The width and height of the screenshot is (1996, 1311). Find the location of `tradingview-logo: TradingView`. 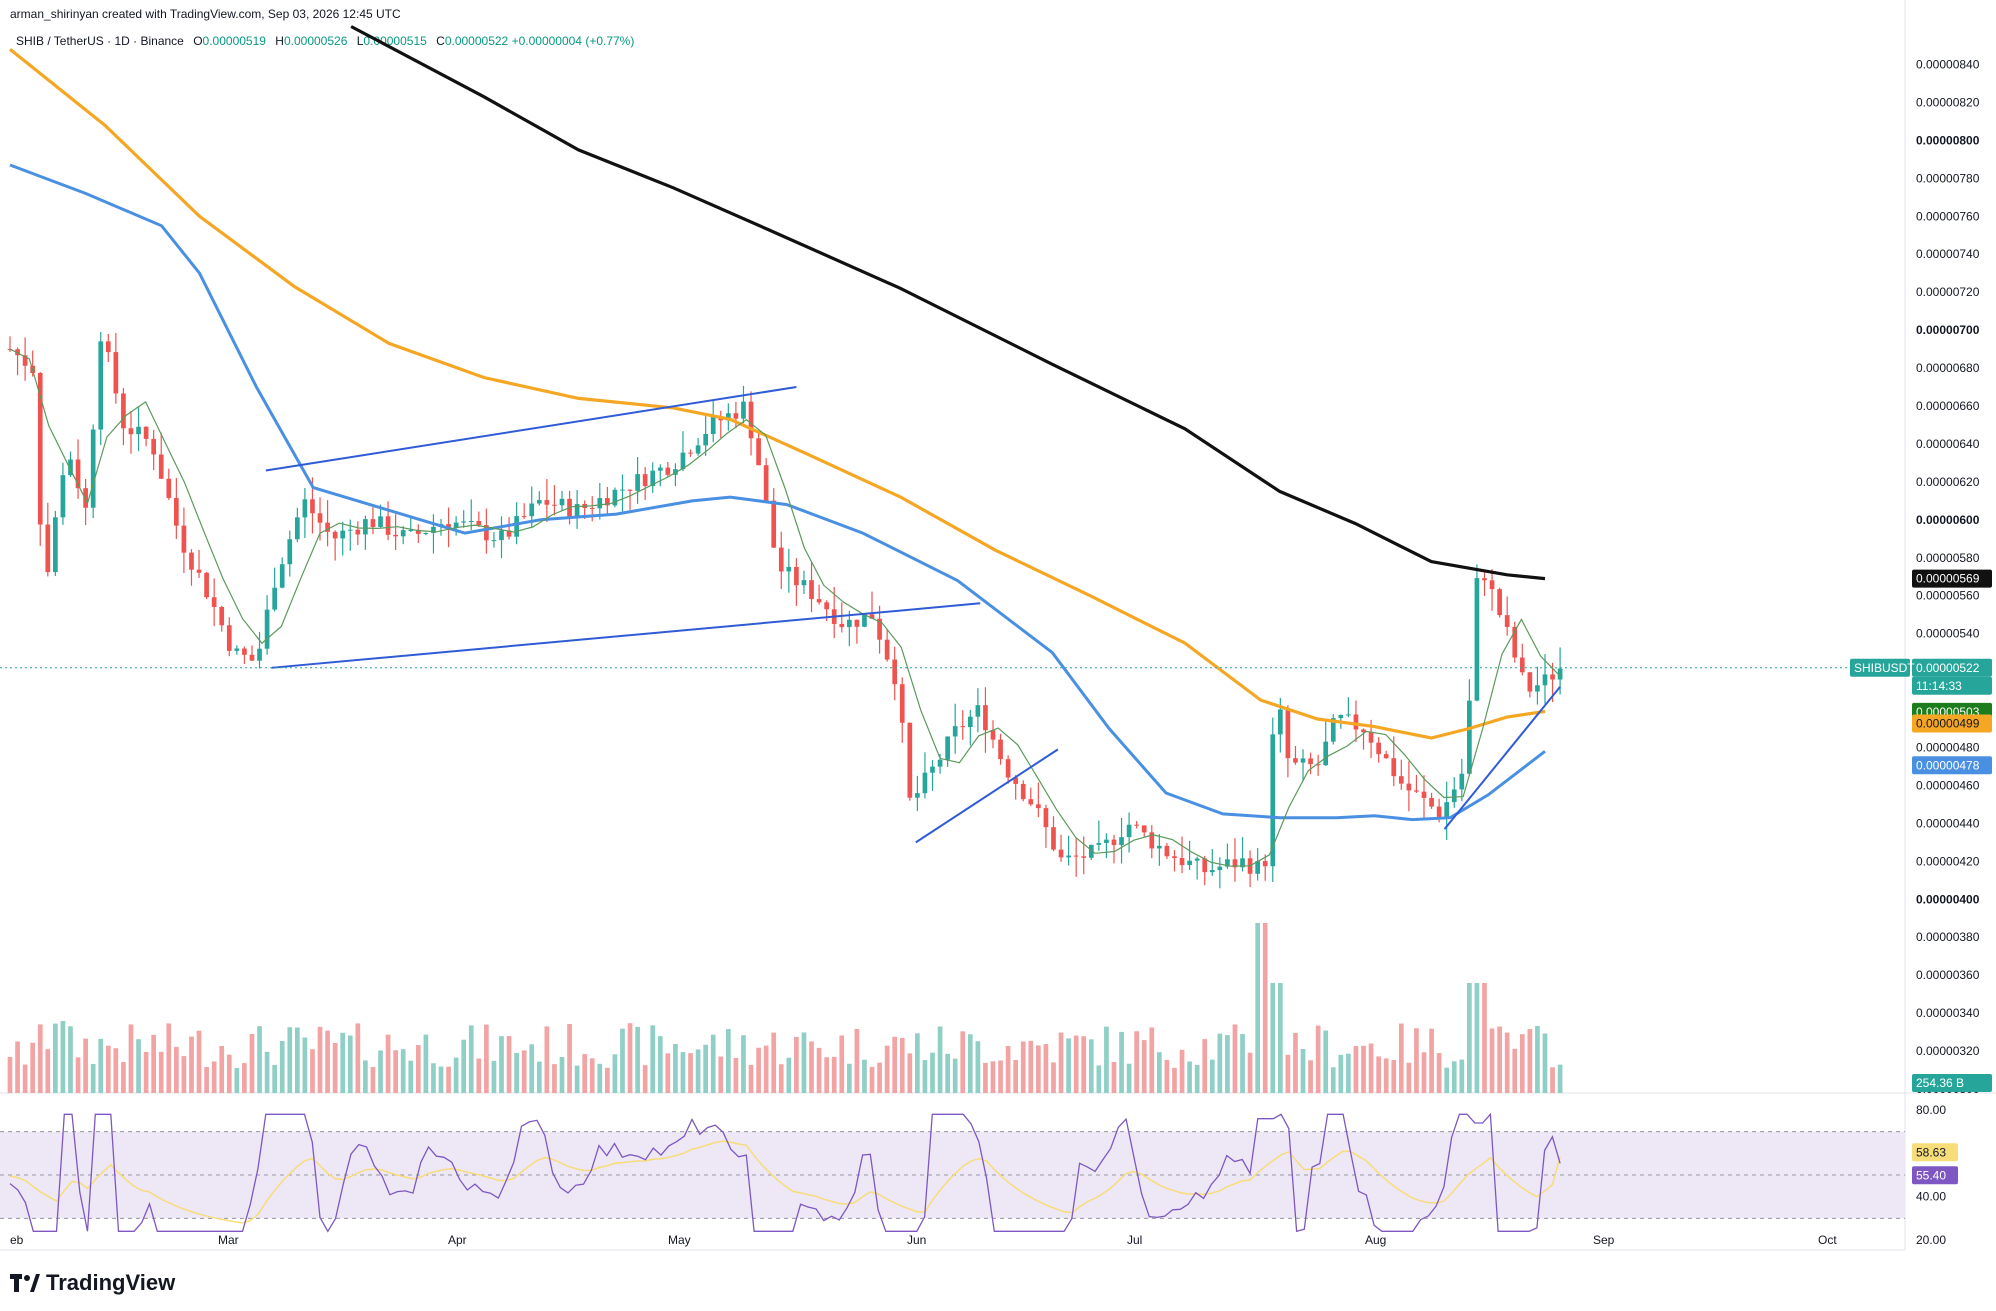

tradingview-logo: TradingView is located at coordinates (92, 1283).